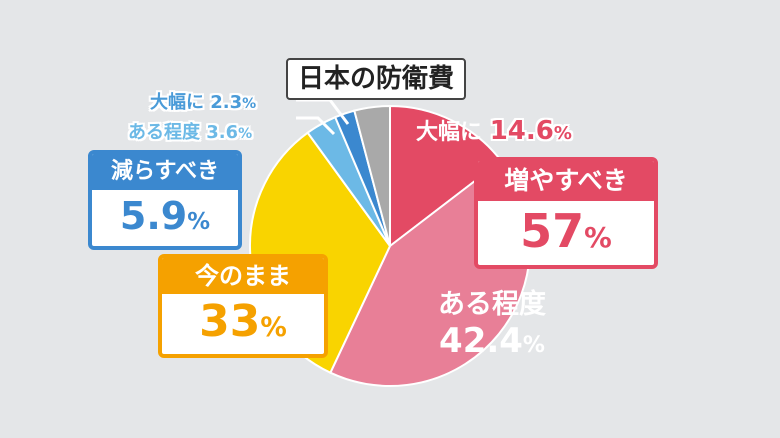  I want to click on same-group-value: 33%, so click(243, 321).